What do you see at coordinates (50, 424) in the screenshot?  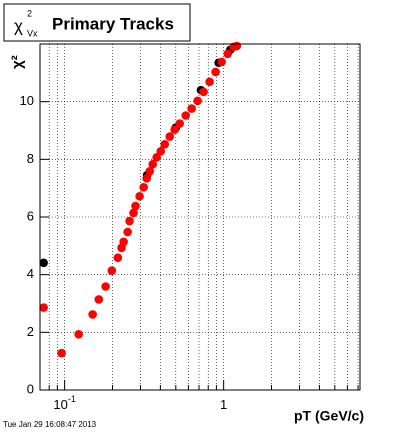 I see `timestamp: Tue Jan 29 16:08:47 2013` at bounding box center [50, 424].